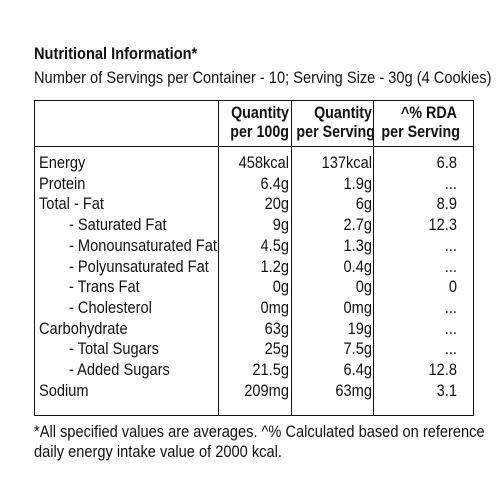 The width and height of the screenshot is (500, 500). I want to click on header-per-100g-line2: per 100g, so click(259, 131).